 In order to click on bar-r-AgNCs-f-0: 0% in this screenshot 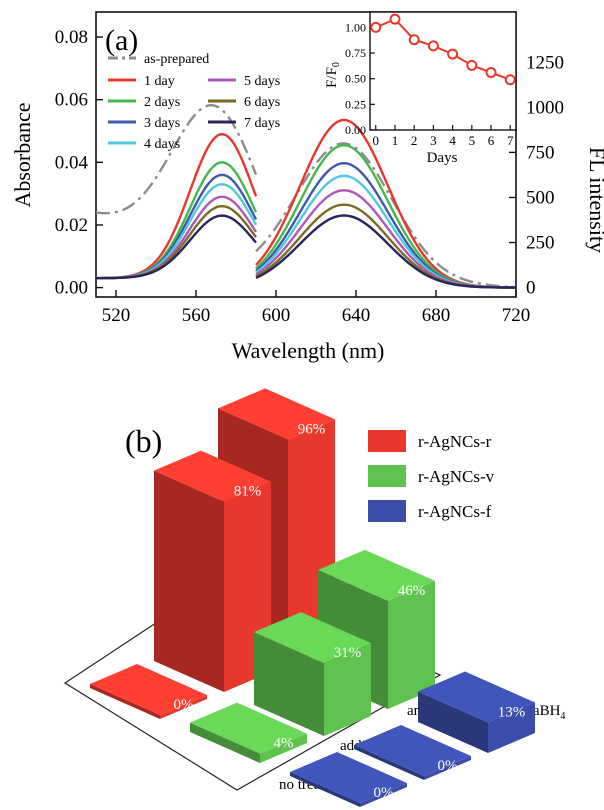, I will do `click(348, 779)`.